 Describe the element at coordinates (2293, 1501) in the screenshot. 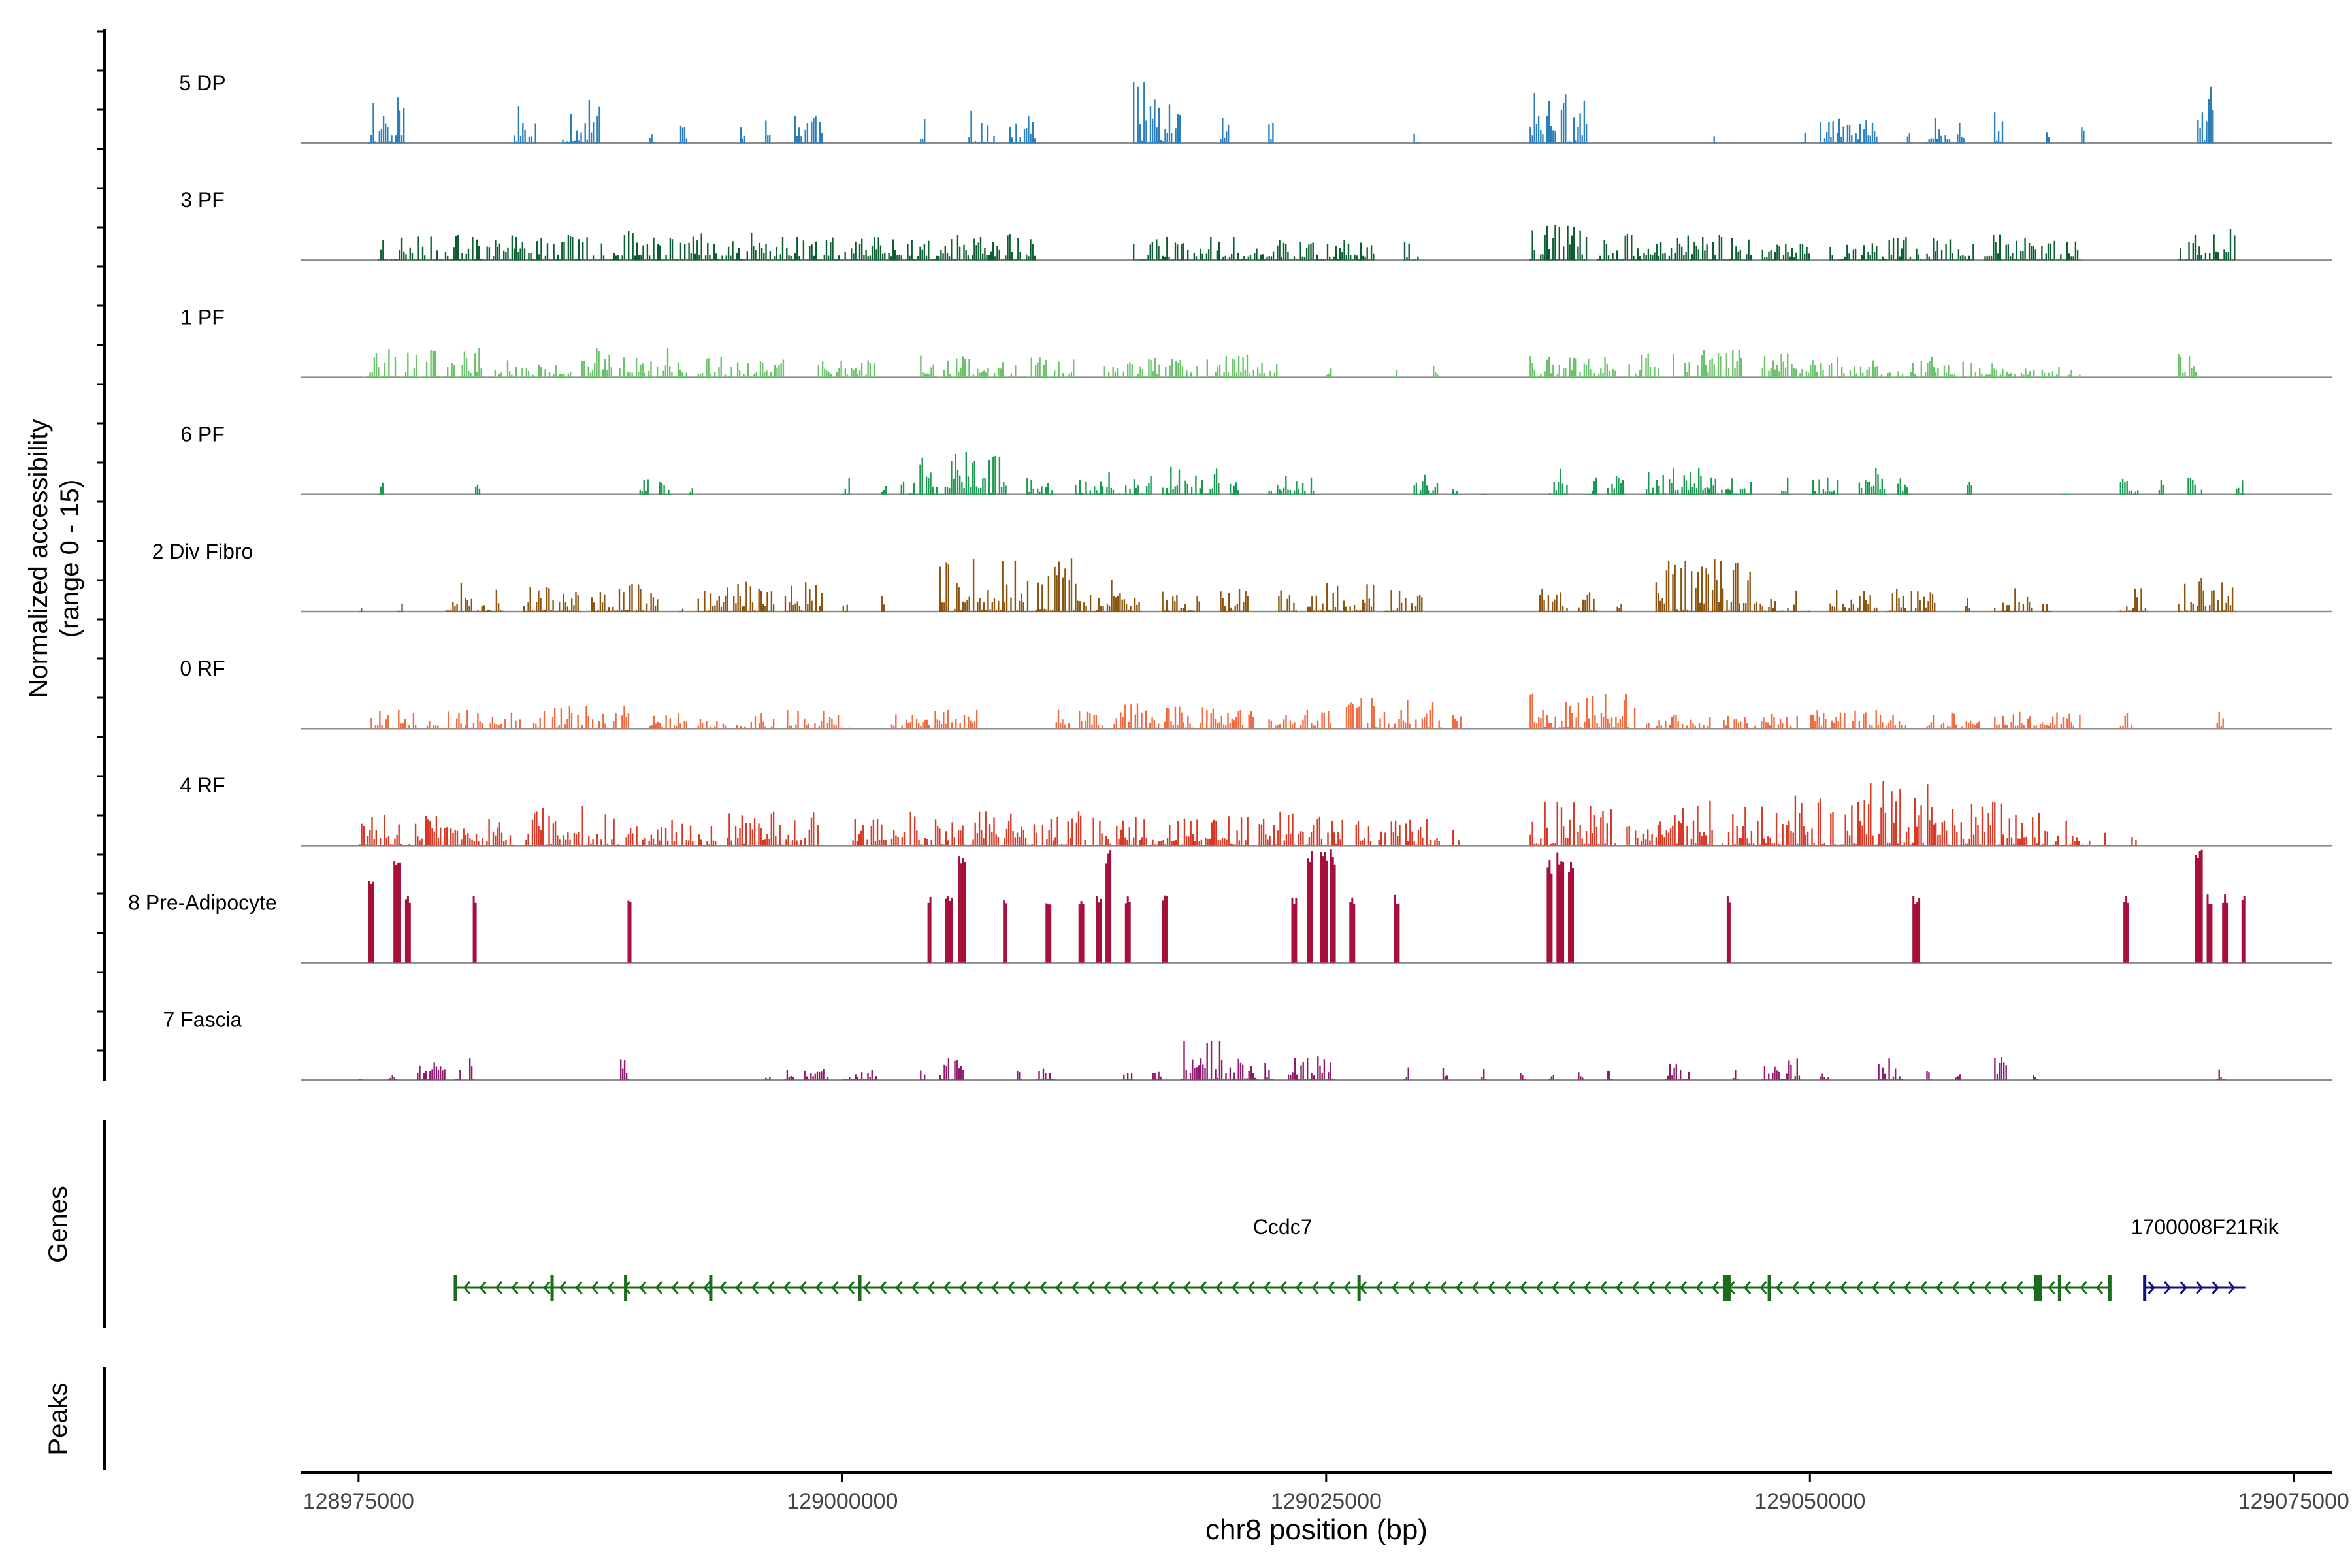

I see `x-tick-label: 129075000` at that location.